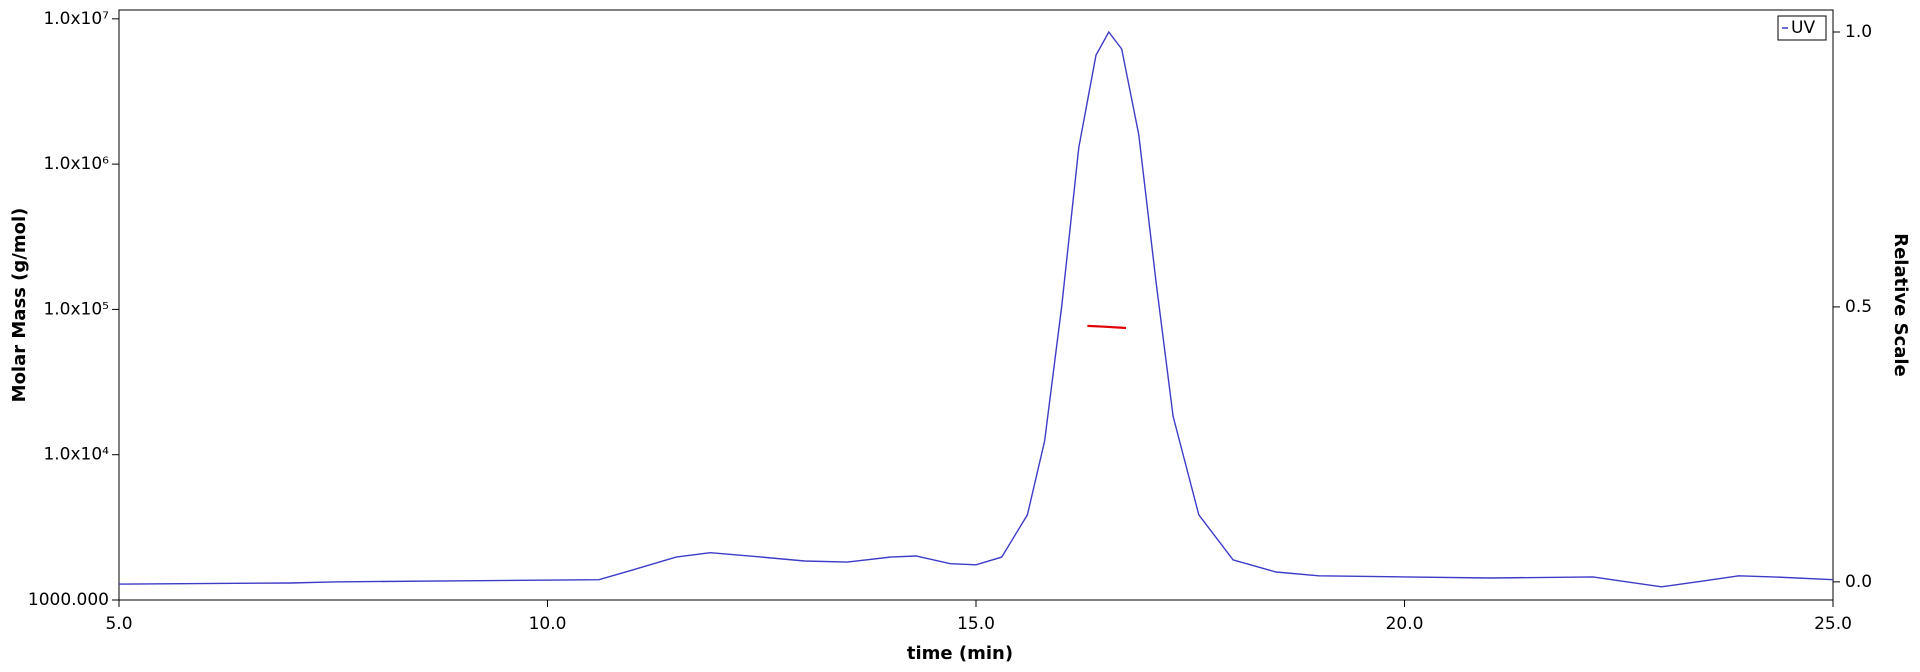  What do you see at coordinates (1858, 582) in the screenshot?
I see `y2-tick-label: 0.0` at bounding box center [1858, 582].